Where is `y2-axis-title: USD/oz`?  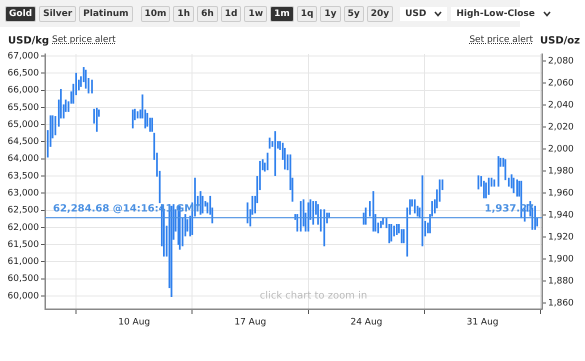 y2-axis-title: USD/oz is located at coordinates (560, 41).